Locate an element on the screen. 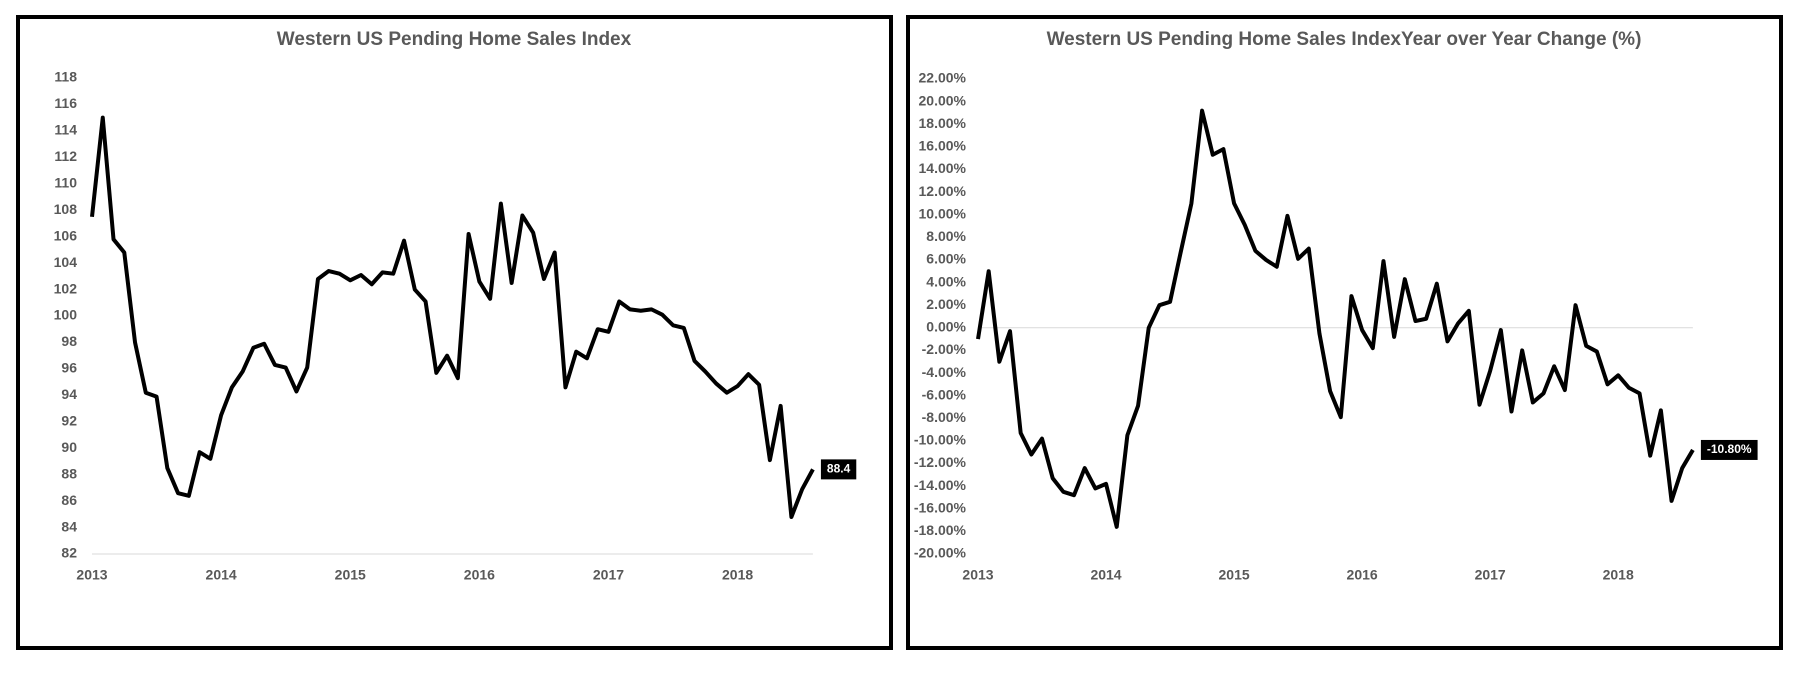 The image size is (1798, 676). y-tick-label: 2.00% is located at coordinates (946, 304).